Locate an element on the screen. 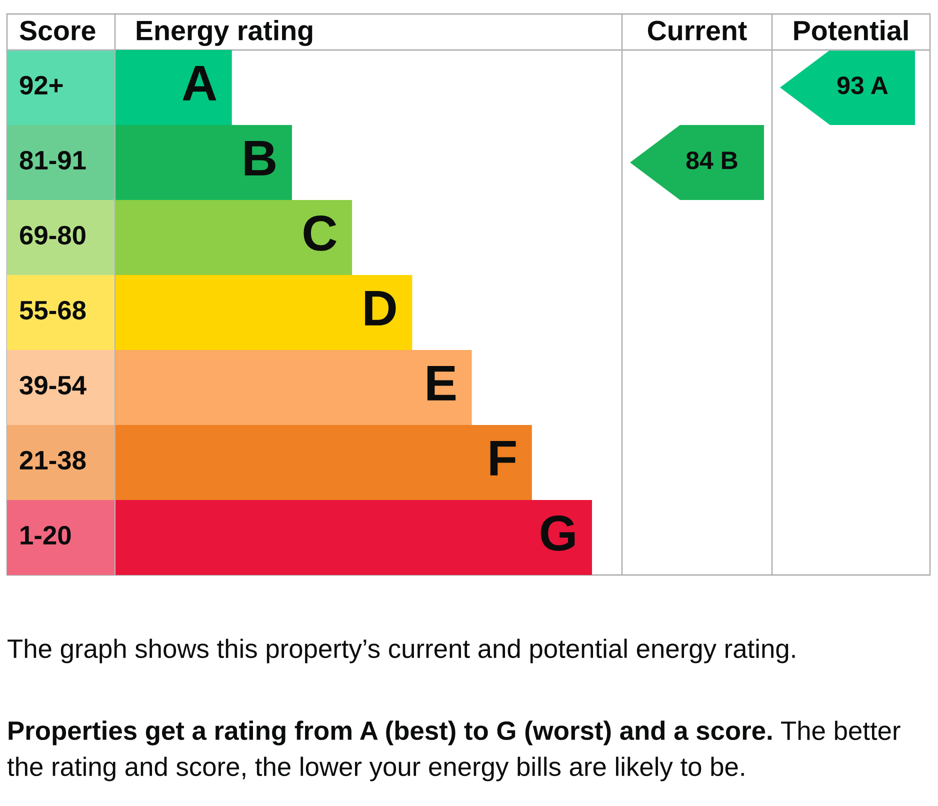 Image resolution: width=938 pixels, height=806 pixels. text: 81-91 is located at coordinates (53, 160).